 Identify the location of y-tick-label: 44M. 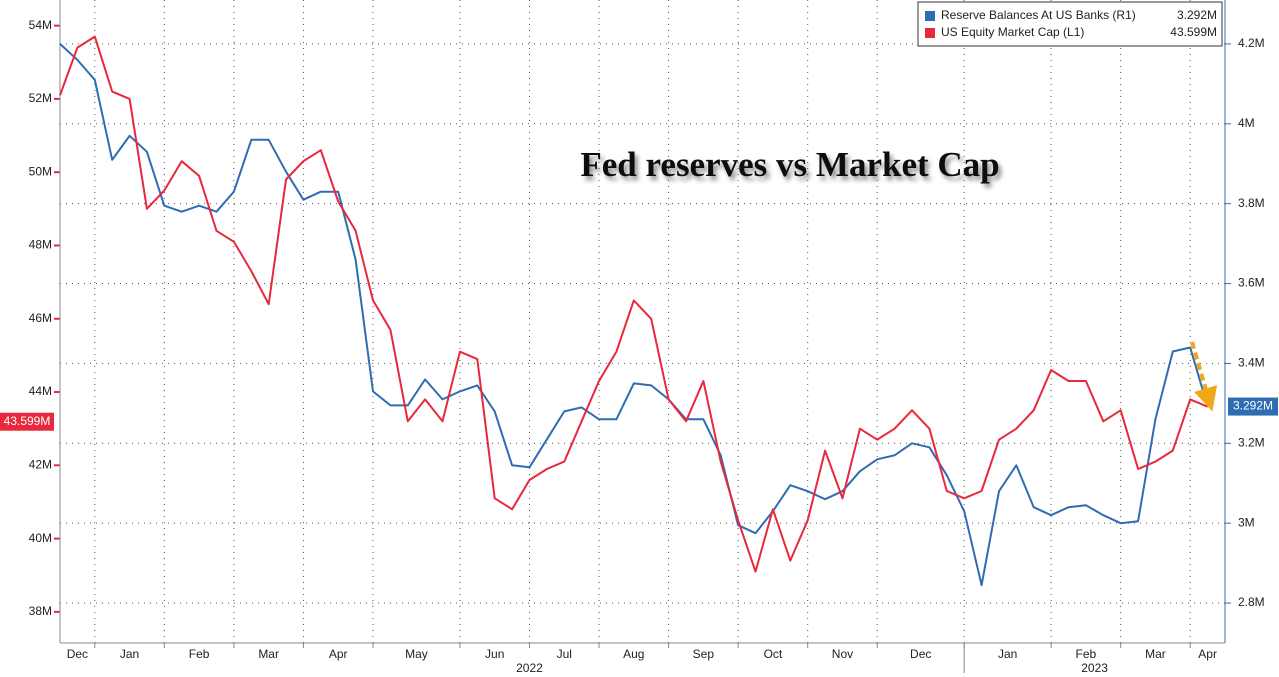
(40, 391).